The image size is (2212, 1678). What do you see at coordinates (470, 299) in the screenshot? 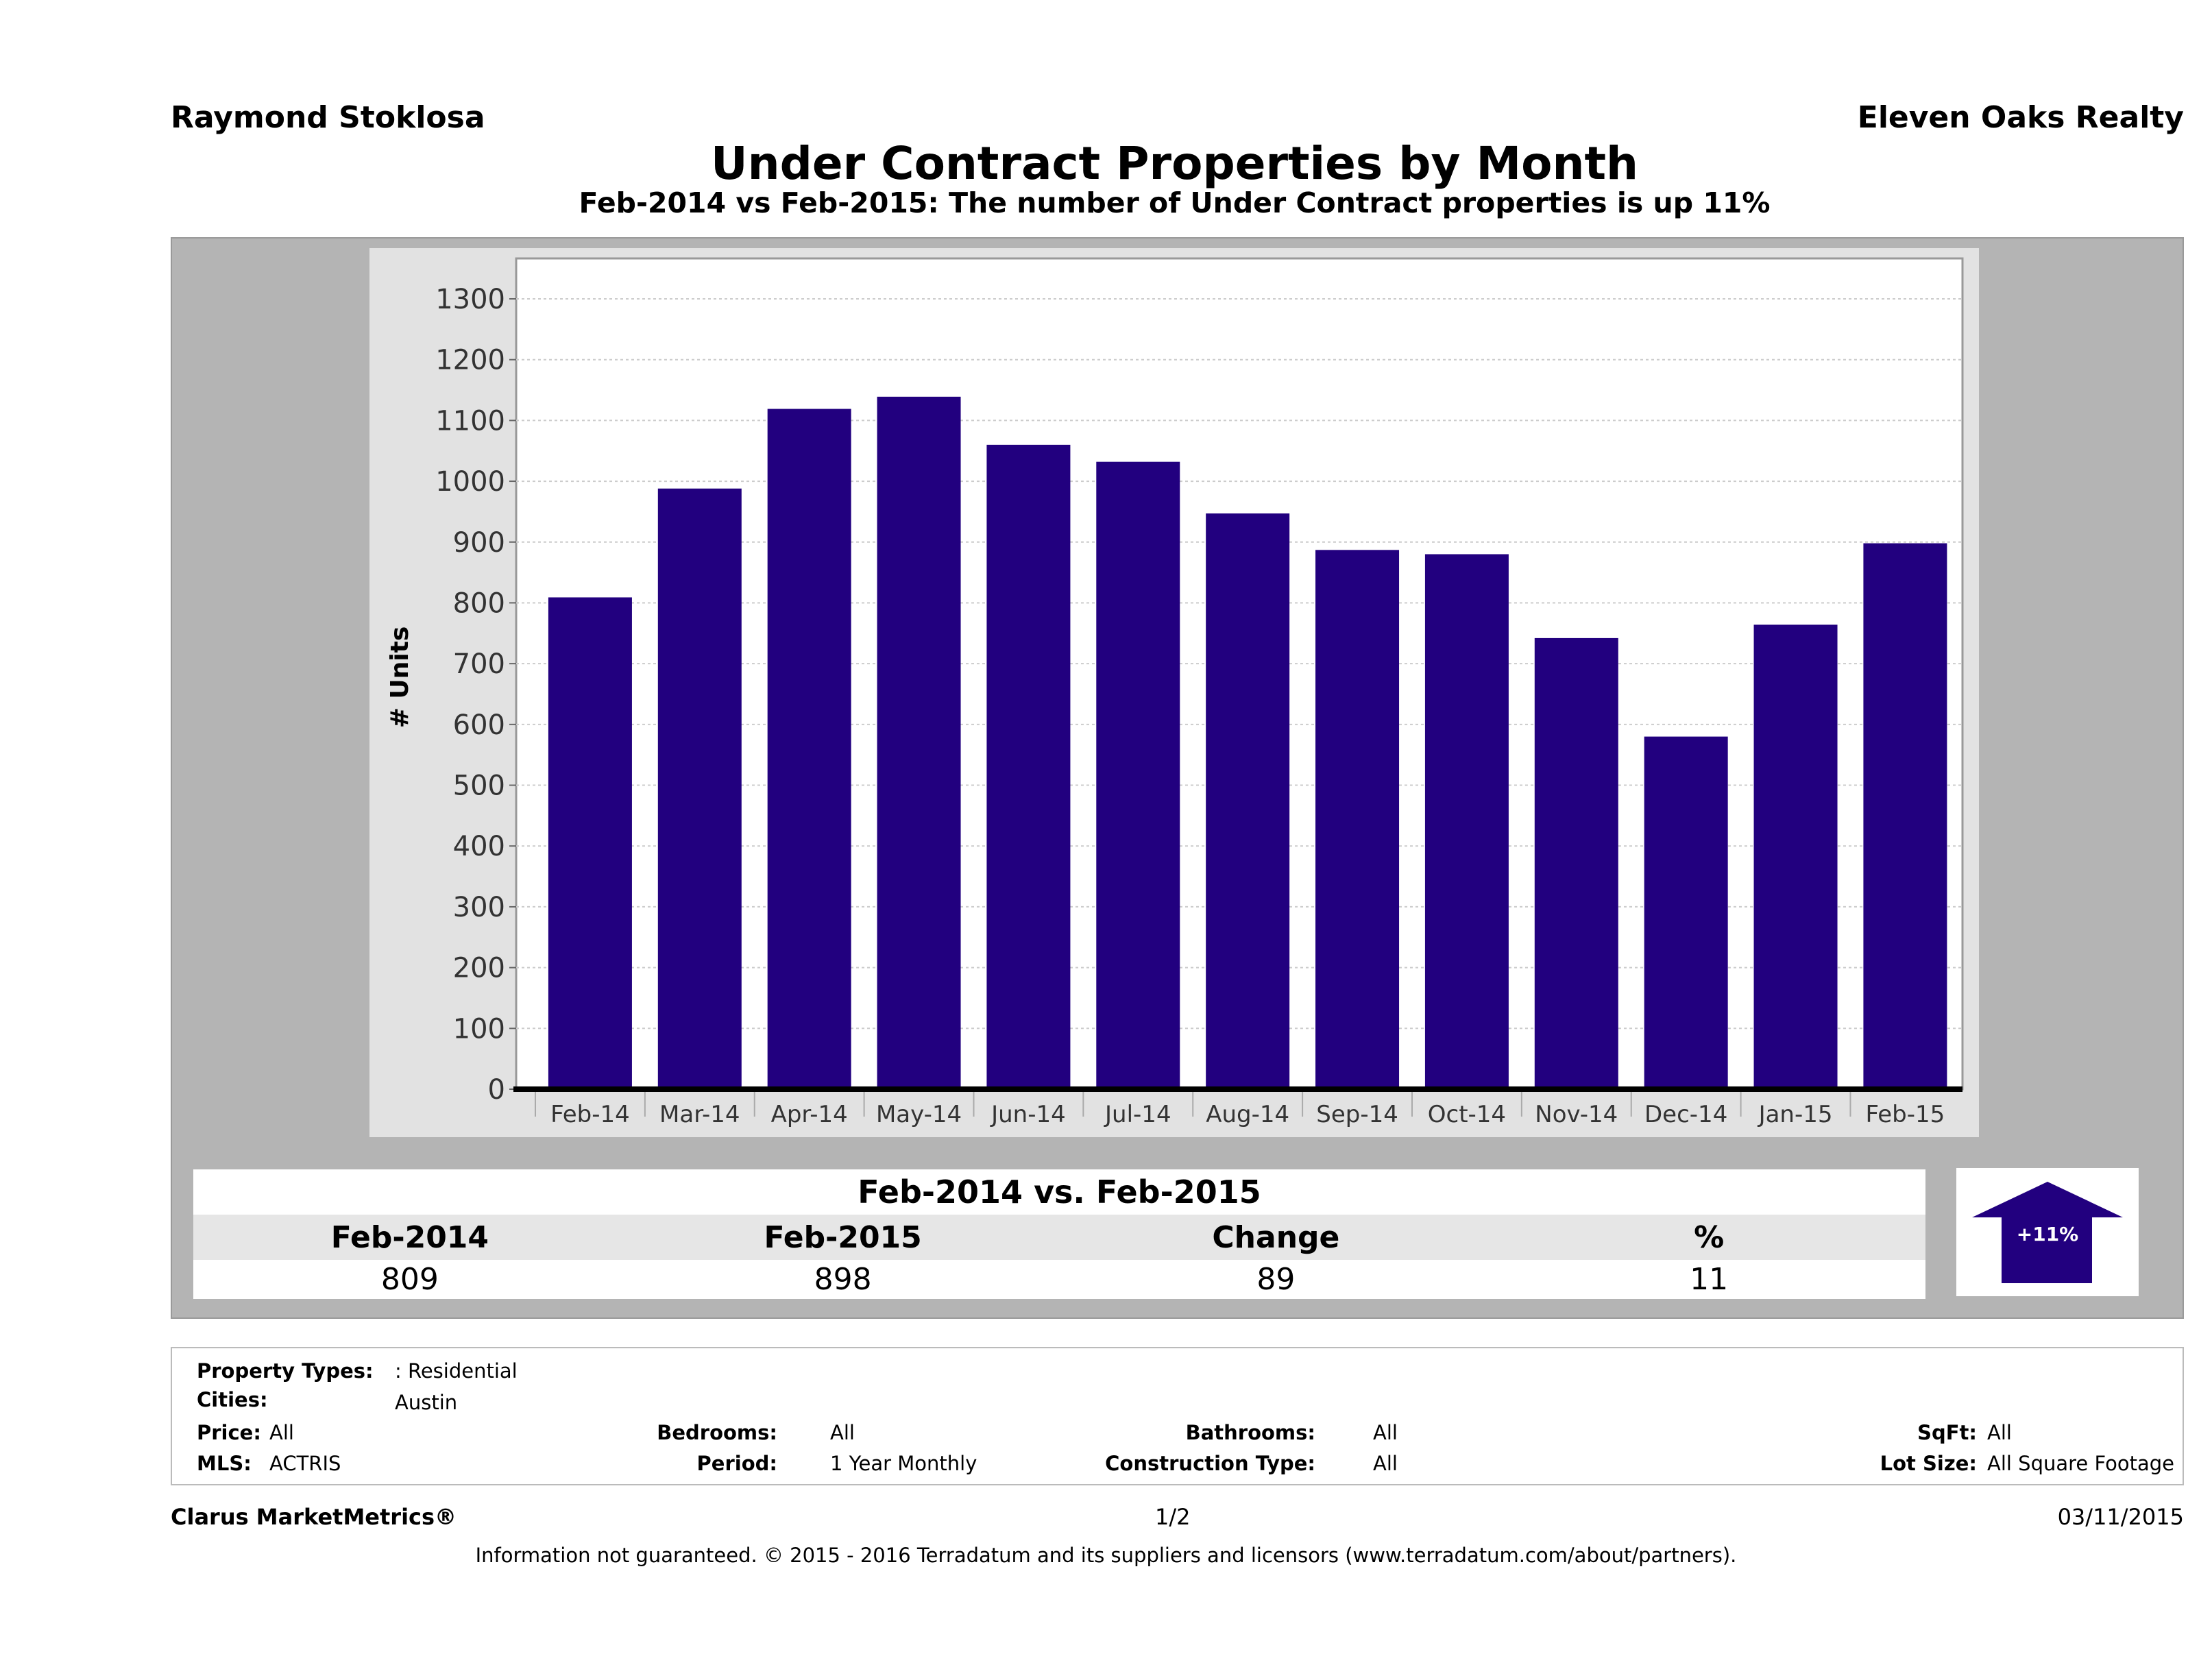
I see `y-tick-label: 1300` at bounding box center [470, 299].